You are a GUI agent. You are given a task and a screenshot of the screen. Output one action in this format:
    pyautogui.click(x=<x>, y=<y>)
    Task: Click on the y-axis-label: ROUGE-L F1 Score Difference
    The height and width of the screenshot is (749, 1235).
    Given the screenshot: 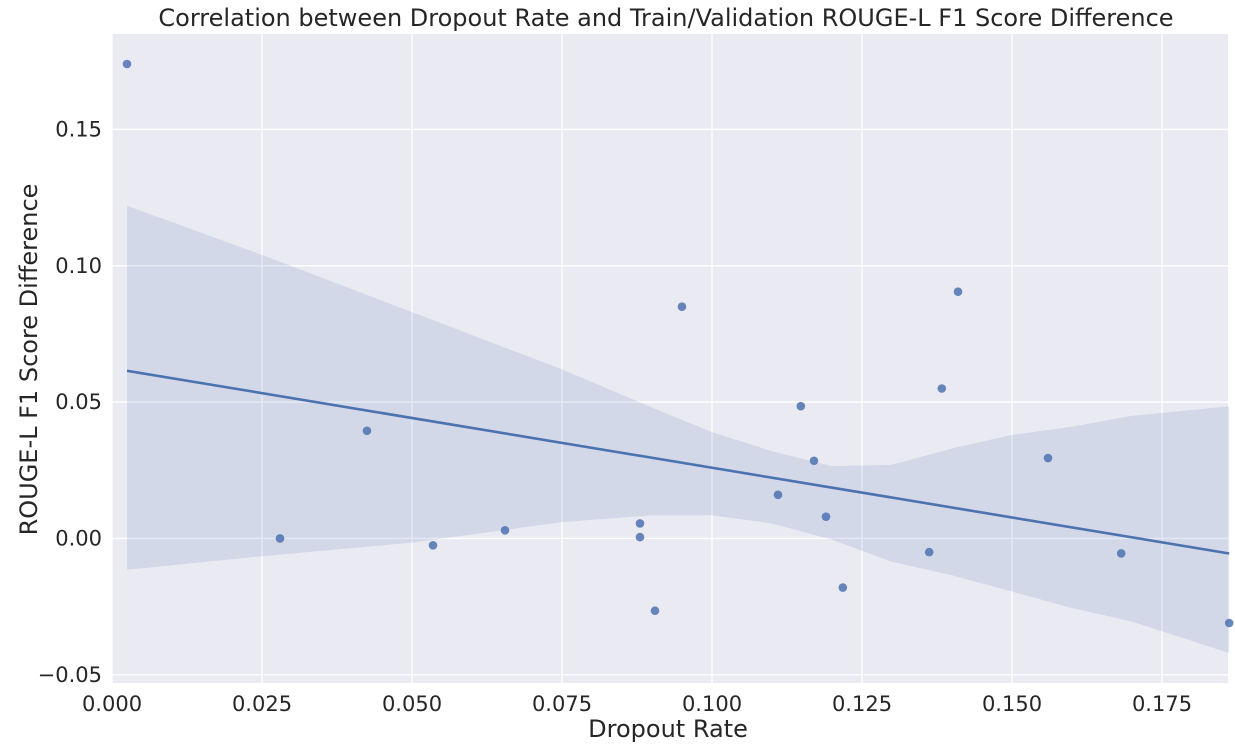 What is the action you would take?
    pyautogui.click(x=29, y=360)
    